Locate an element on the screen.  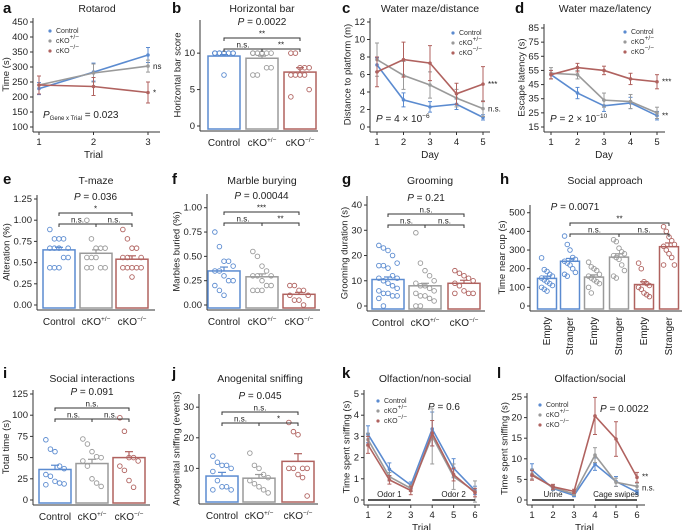
x-tick-label: 4 is located at coordinates (432, 515).